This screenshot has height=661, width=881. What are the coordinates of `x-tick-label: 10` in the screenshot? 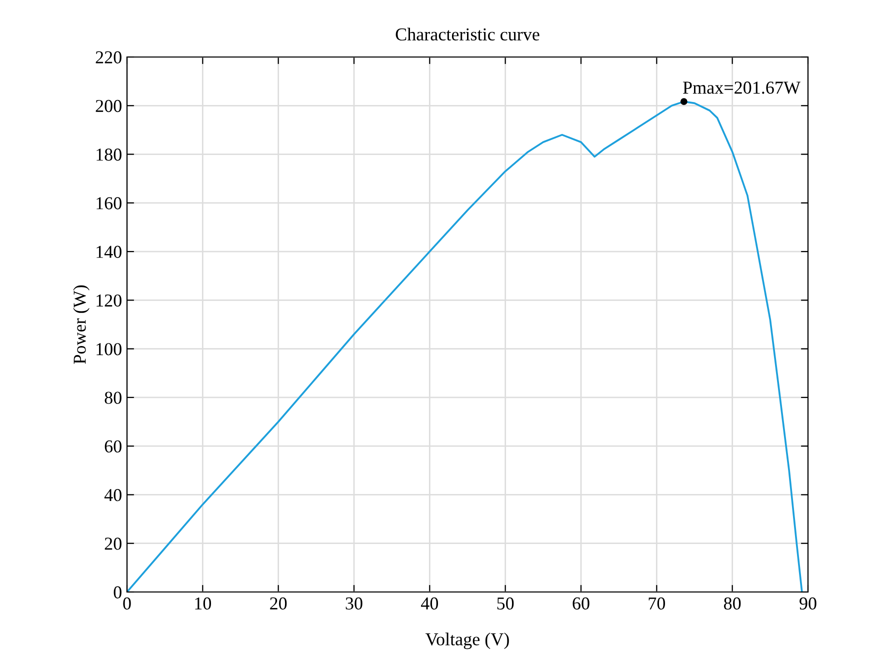 It's located at (203, 603).